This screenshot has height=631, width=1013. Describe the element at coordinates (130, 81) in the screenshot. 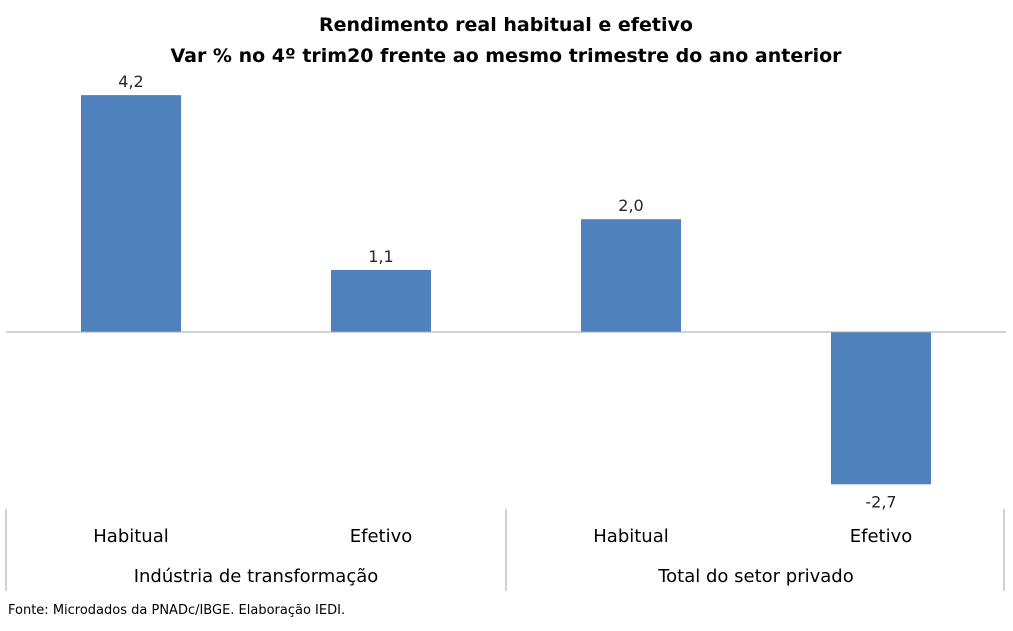

I see `data-label-1: 4,2` at that location.